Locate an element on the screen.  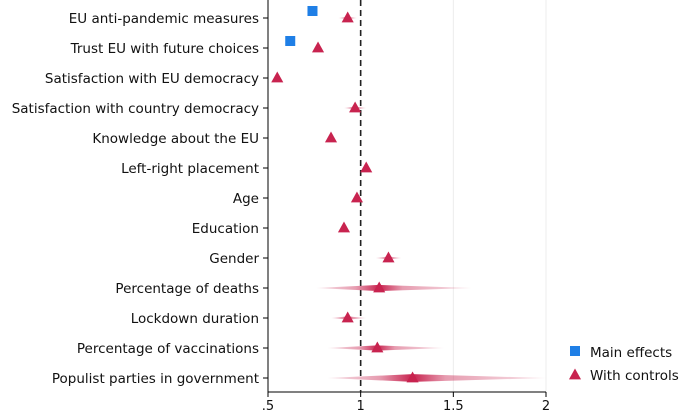
legend-triangle-icon is located at coordinates (575, 374).